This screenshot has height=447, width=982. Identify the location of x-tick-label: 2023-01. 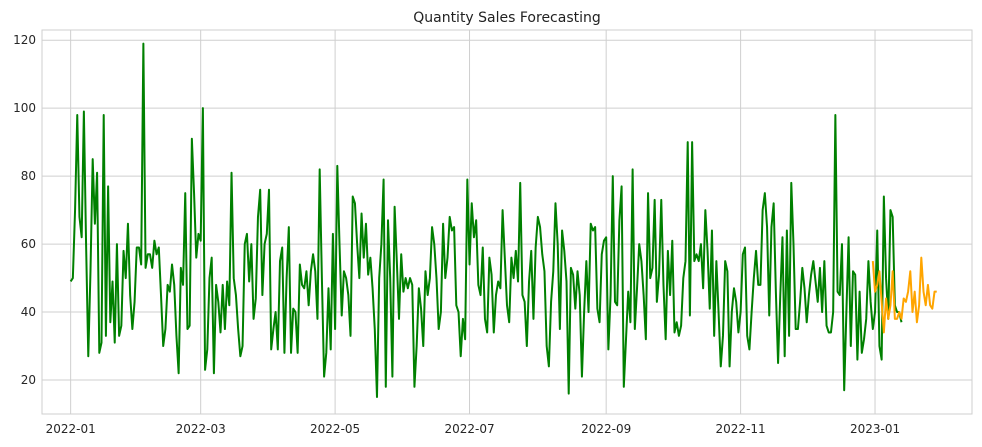
(875, 429).